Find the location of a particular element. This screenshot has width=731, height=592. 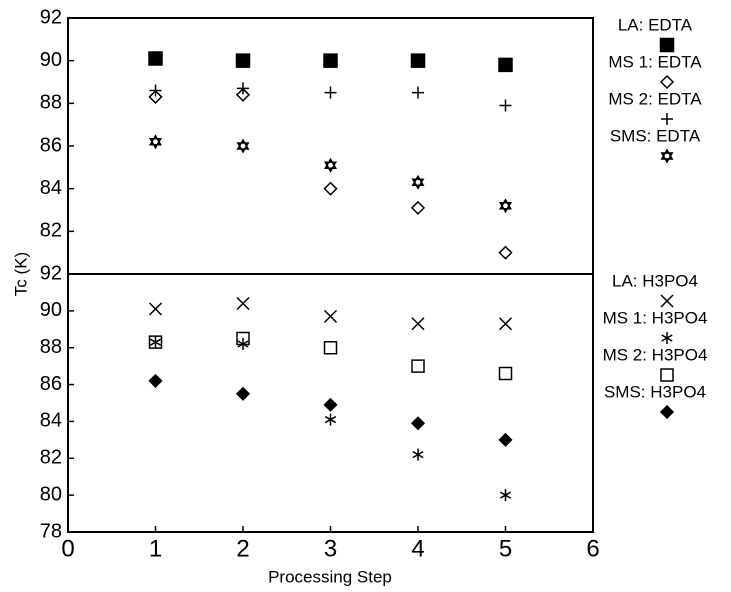

y-axis-label: Tc (K) is located at coordinates (20, 274).